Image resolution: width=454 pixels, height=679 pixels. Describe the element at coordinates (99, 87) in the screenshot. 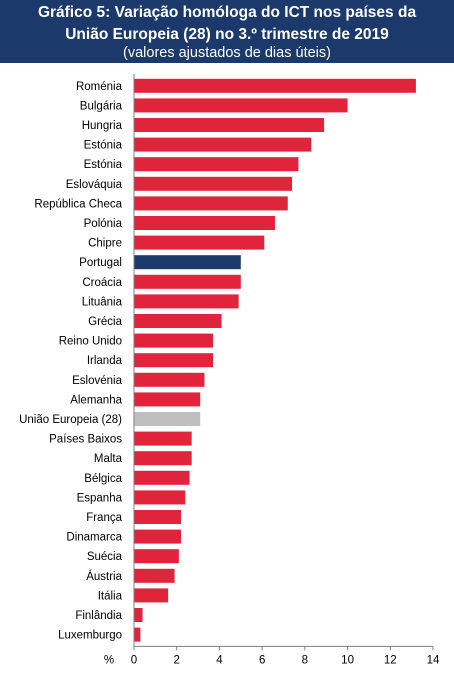

I see `category-label: Roménia` at that location.